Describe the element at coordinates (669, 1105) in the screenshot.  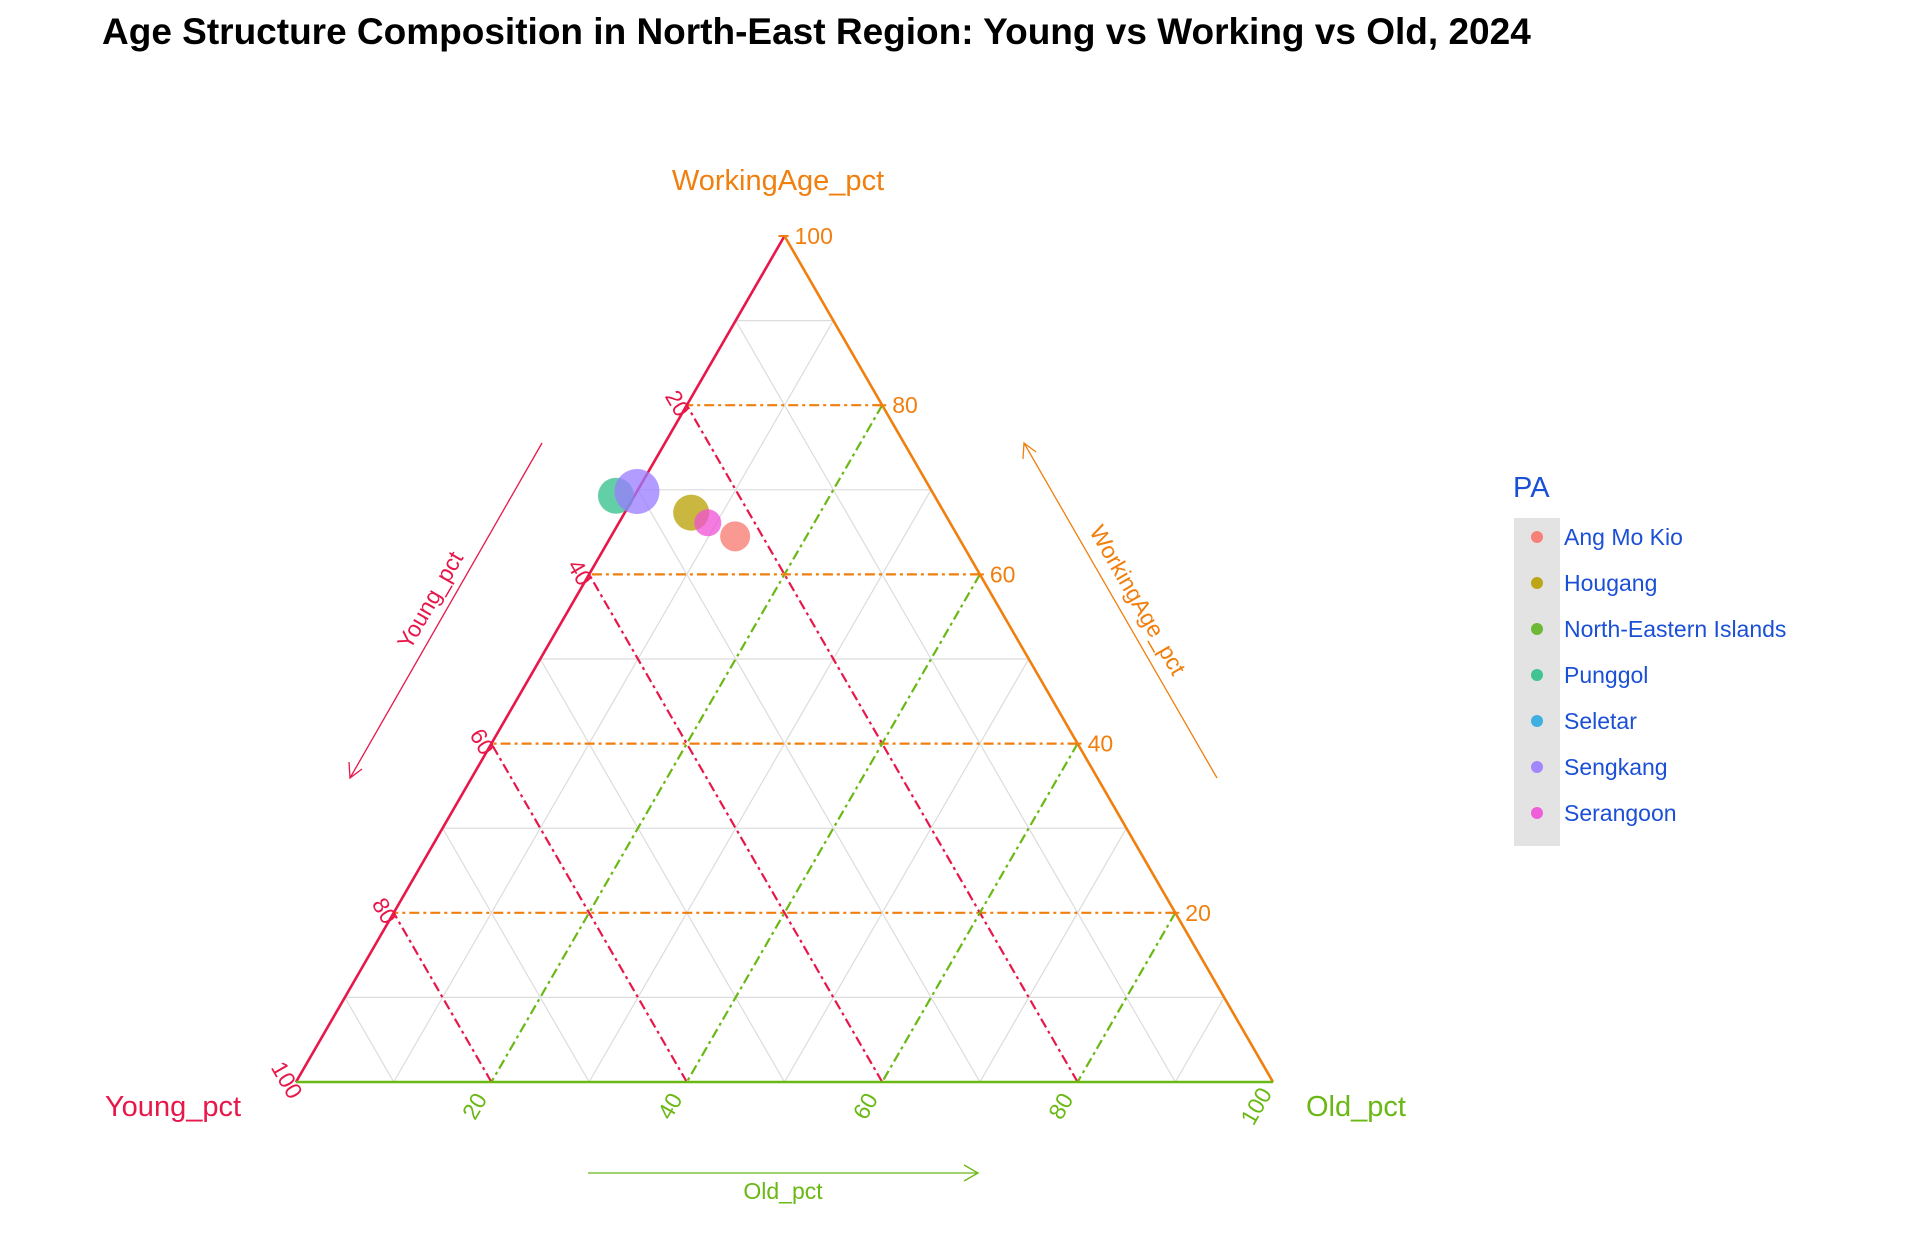
I see `tick-label-old: 40` at that location.